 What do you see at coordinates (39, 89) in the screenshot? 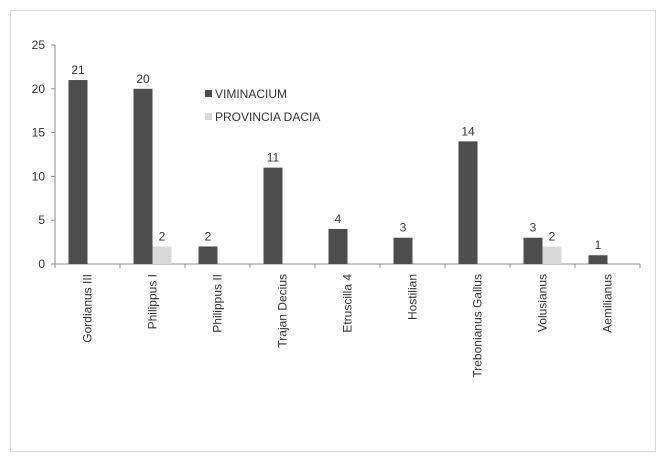
I see `y-tick-label: 20` at bounding box center [39, 89].